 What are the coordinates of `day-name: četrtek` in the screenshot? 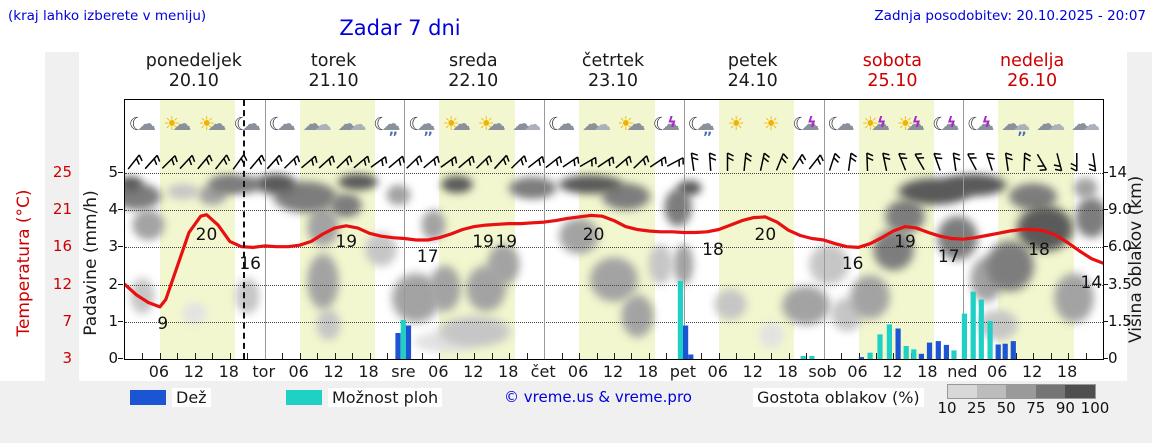 It's located at (613, 61).